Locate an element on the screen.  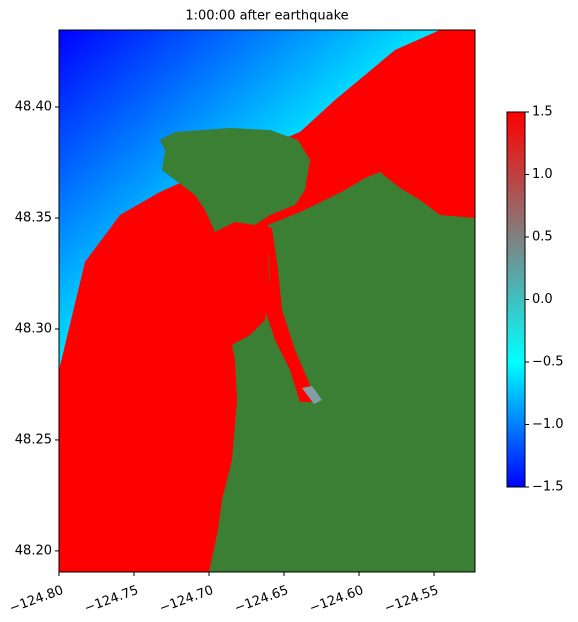
y-tick-label: 48.30 is located at coordinates (33, 328).